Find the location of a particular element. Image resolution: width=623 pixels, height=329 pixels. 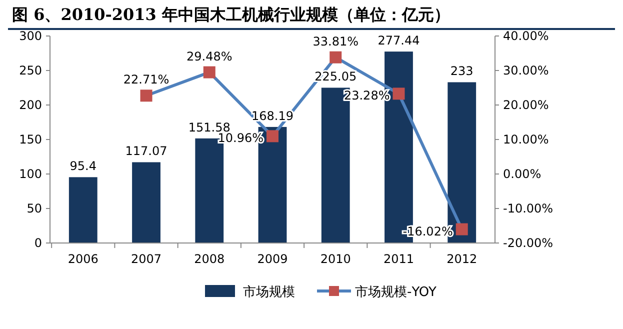

legend-label: 市场规模-YOY is located at coordinates (395, 292).